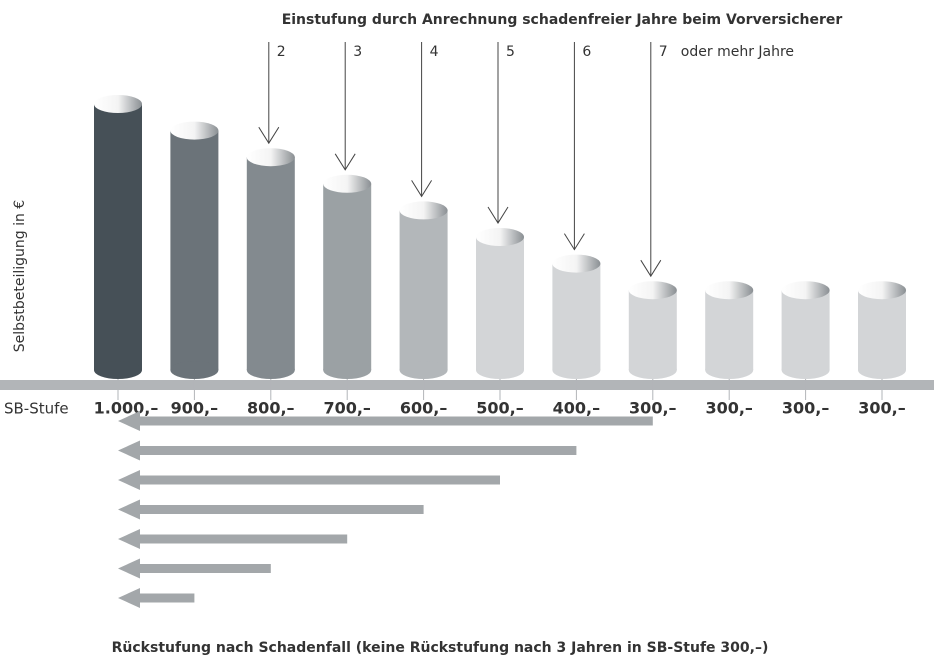 This screenshot has width=934, height=662. What do you see at coordinates (281, 52) in the screenshot?
I see `arrow-label: 2` at bounding box center [281, 52].